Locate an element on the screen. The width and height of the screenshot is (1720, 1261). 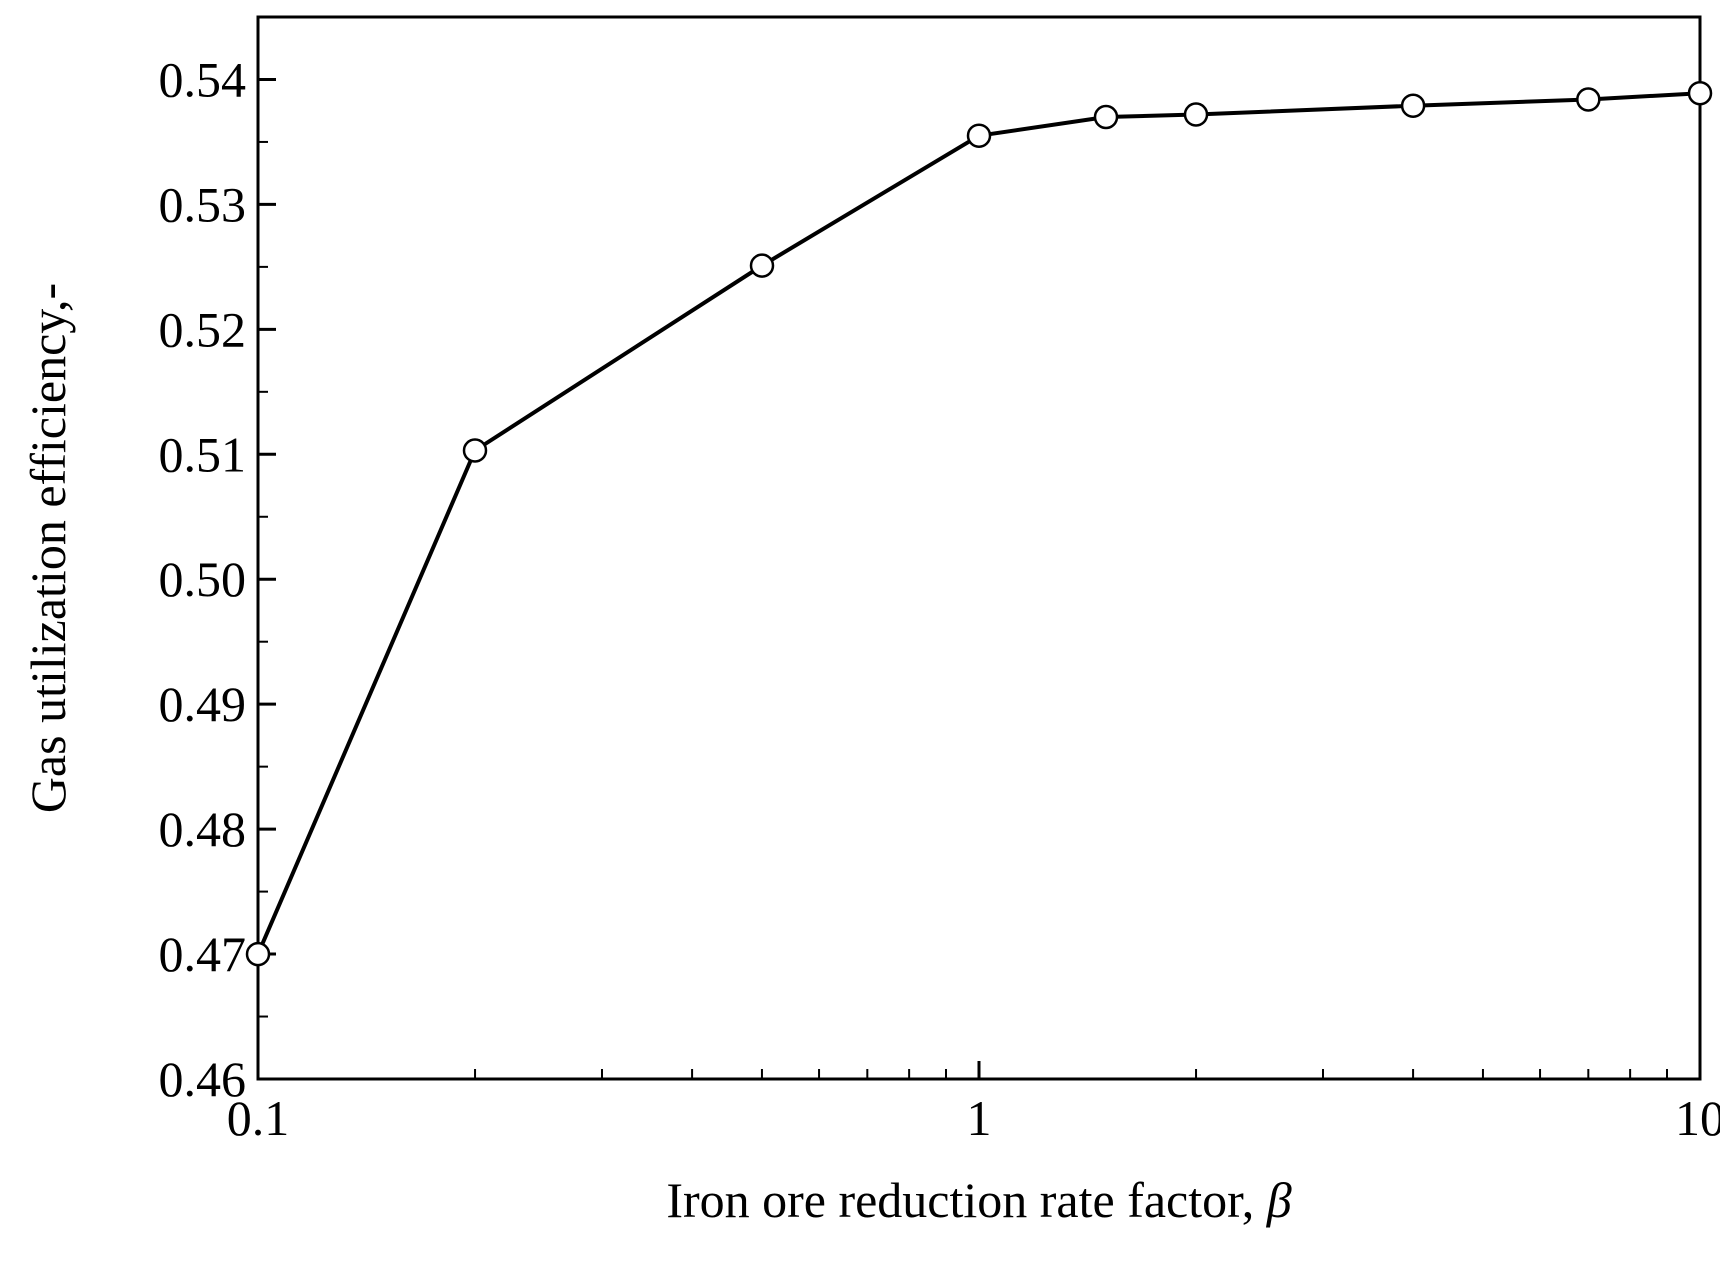
y-tick-label: 0.50 is located at coordinates (203, 579).